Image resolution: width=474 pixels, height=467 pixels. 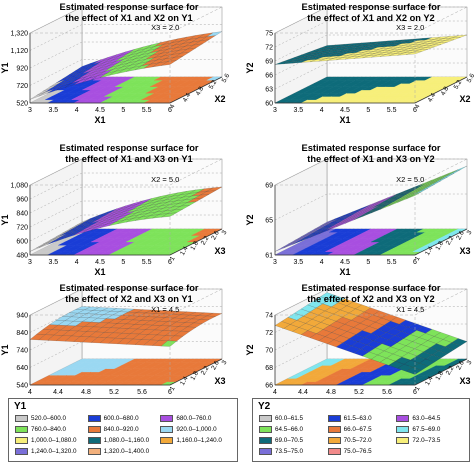 I want to click on z-tick-label: 4, so click(x=173, y=106).